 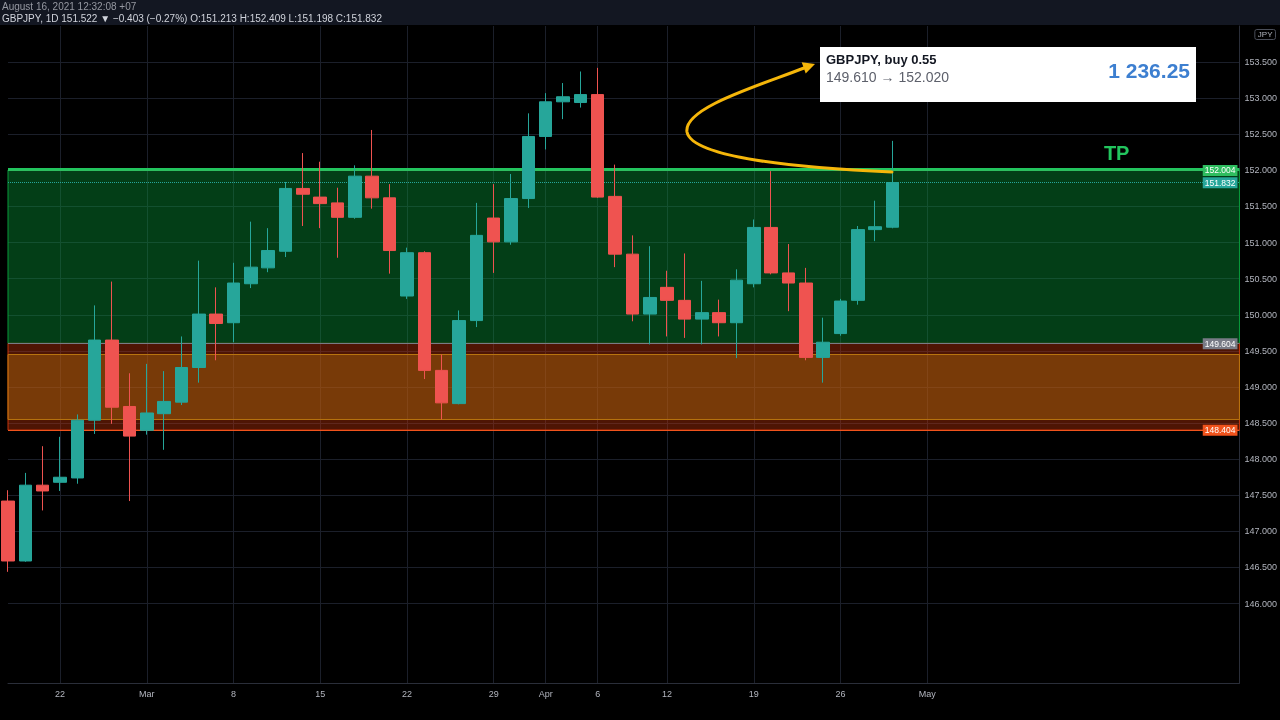 I want to click on y-tick-label: 147.500, so click(x=1261, y=495).